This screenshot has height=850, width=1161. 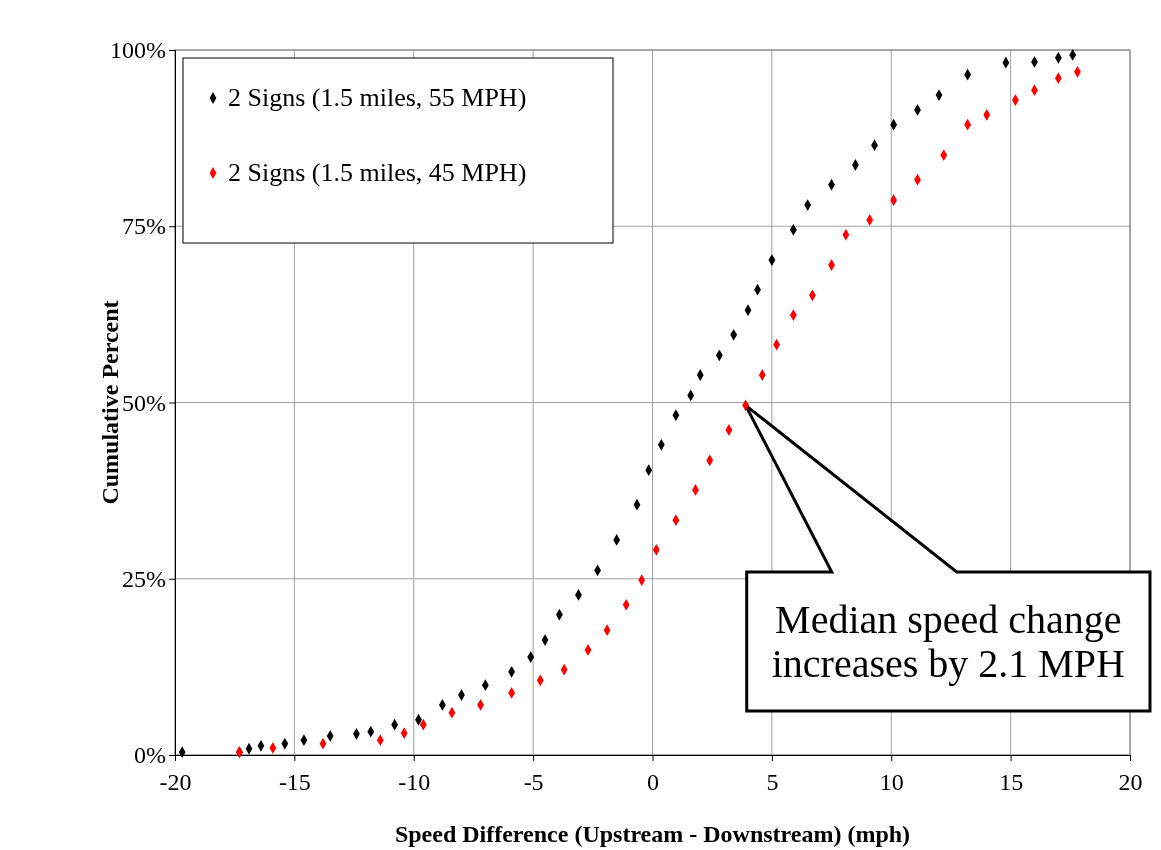 I want to click on x-tick-label: -10, so click(x=414, y=782).